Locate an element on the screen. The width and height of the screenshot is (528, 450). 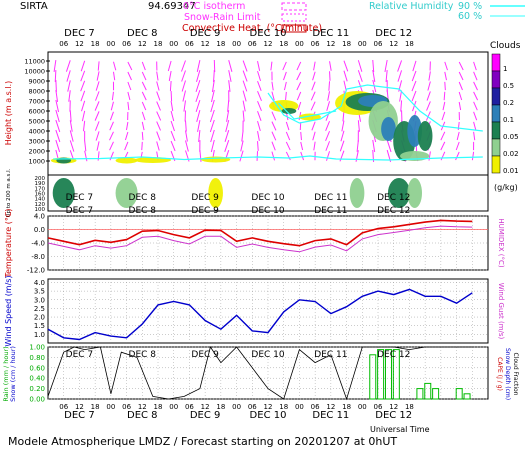
cloud-ylabel: Height (m a.s.l.) is located at coordinates (8, 113).